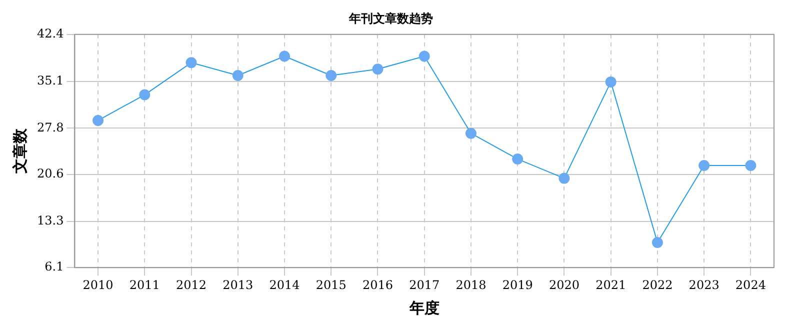  Describe the element at coordinates (191, 285) in the screenshot. I see `x-tick-label: 2012` at that location.